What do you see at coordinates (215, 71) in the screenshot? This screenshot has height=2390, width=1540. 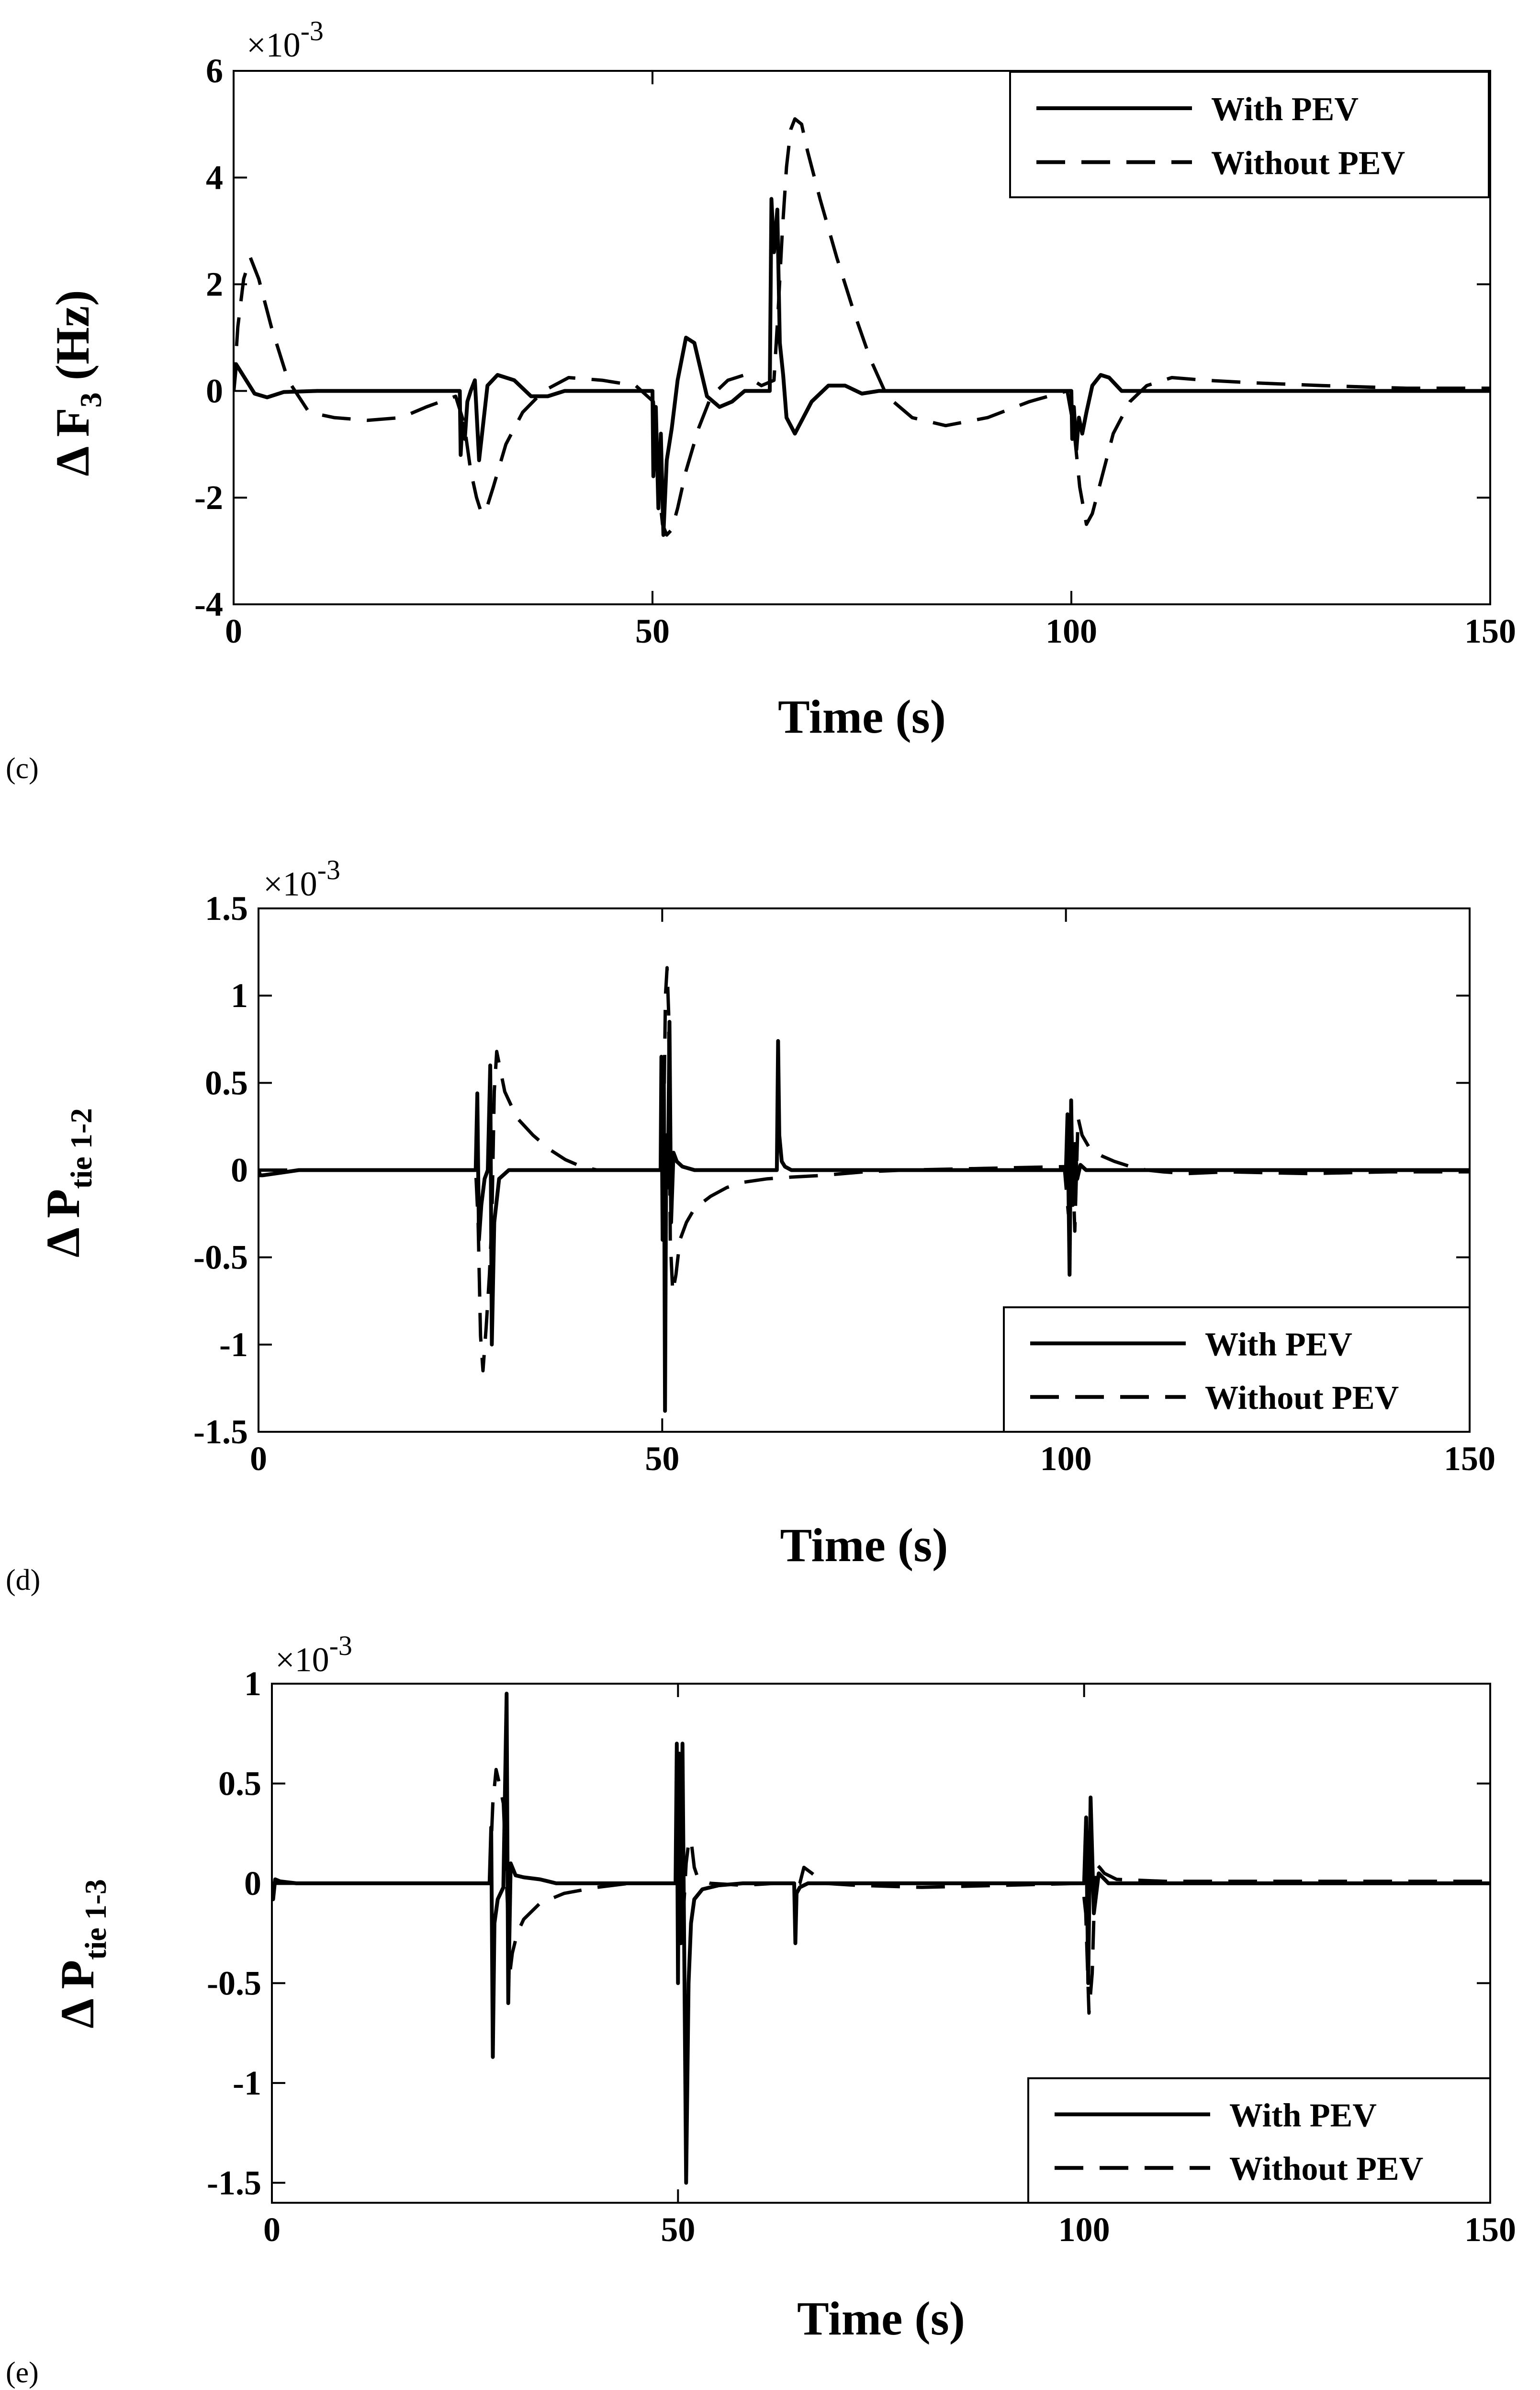 I see `y-tick-label: 6` at bounding box center [215, 71].